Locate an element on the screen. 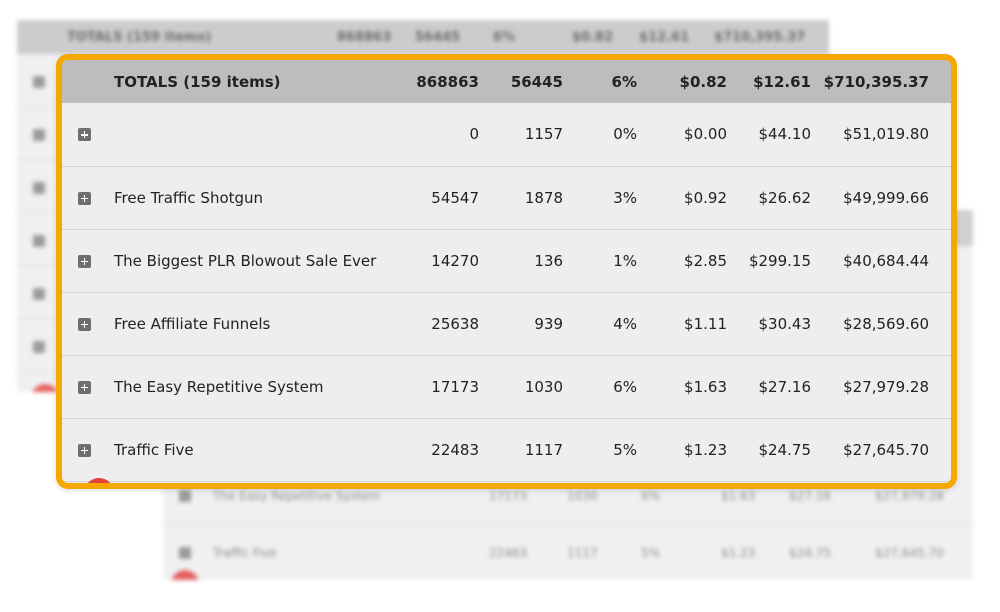 This screenshot has height=612, width=1000. row-name: Free Traffic Shotgun is located at coordinates (189, 197).